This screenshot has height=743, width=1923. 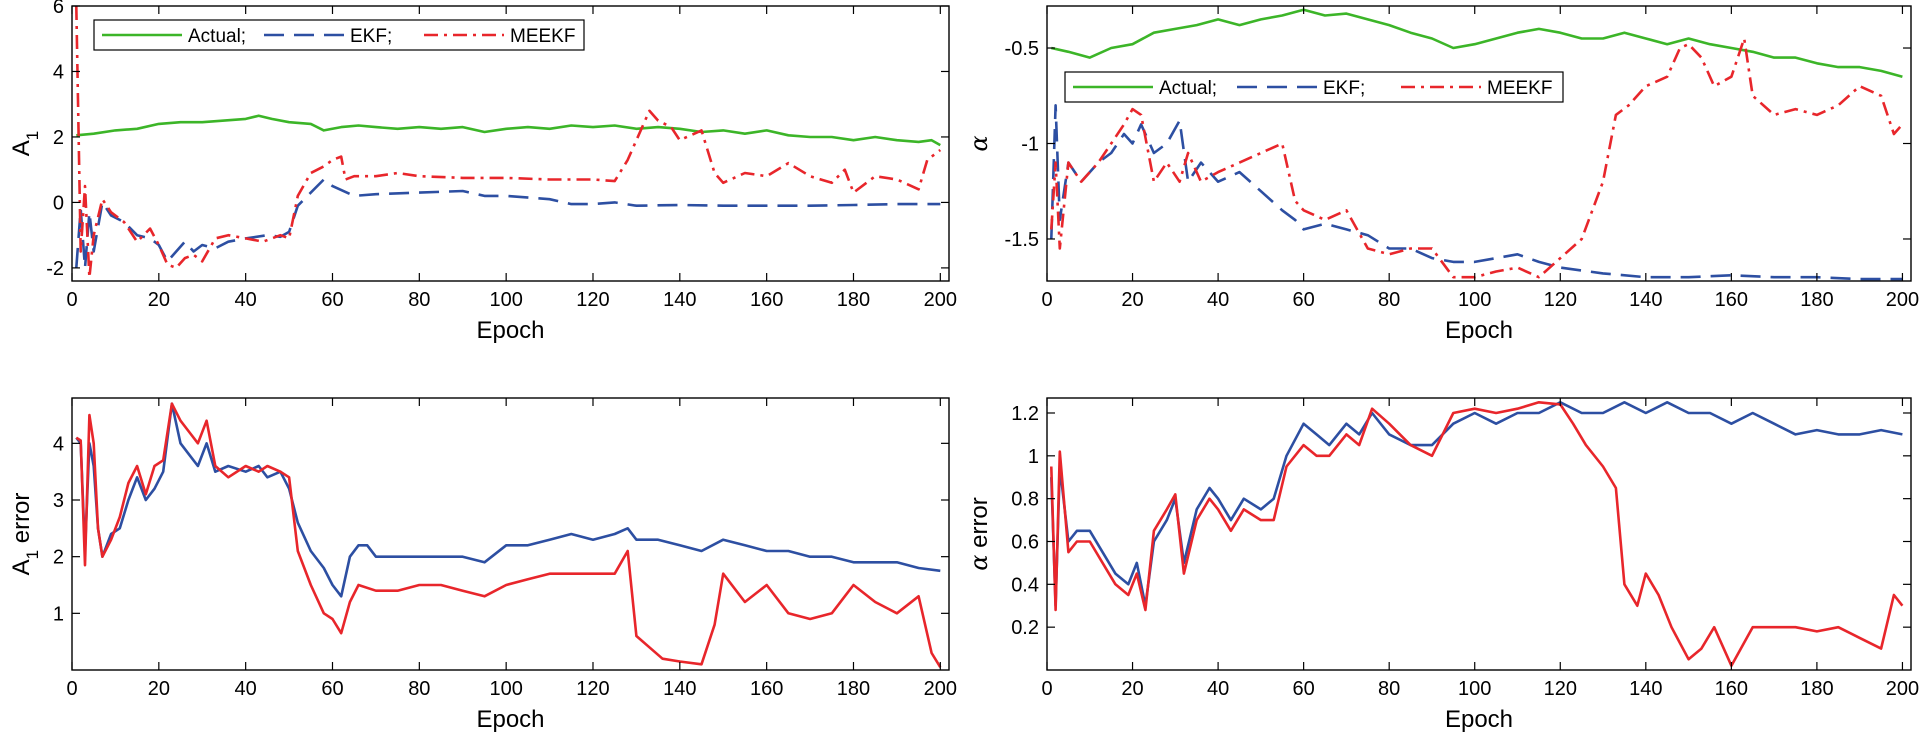 What do you see at coordinates (1022, 240) in the screenshot?
I see `y-tick-label: -1.5` at bounding box center [1022, 240].